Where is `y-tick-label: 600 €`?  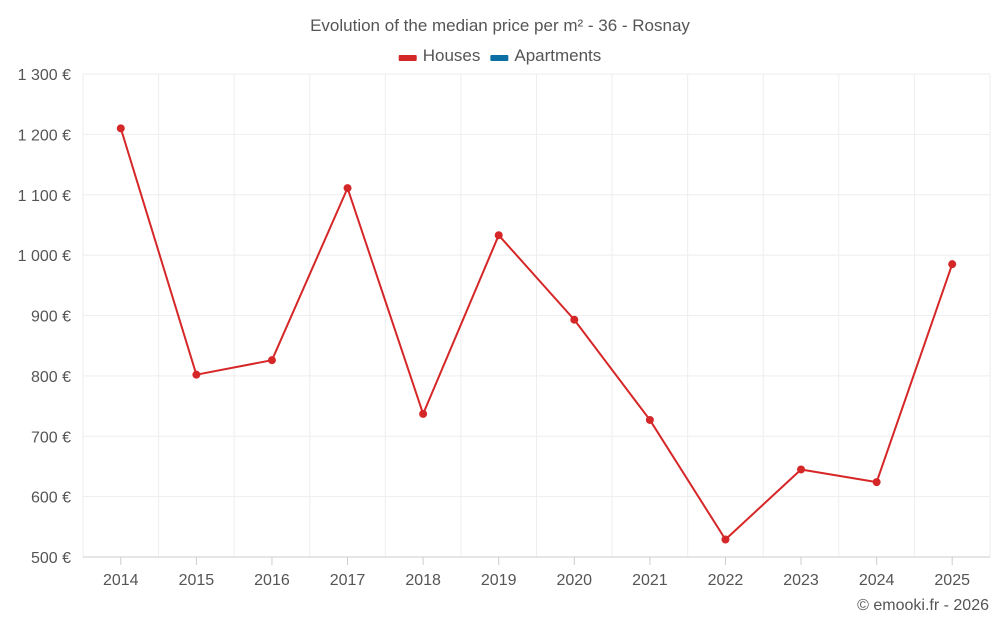 y-tick-label: 600 € is located at coordinates (51, 498).